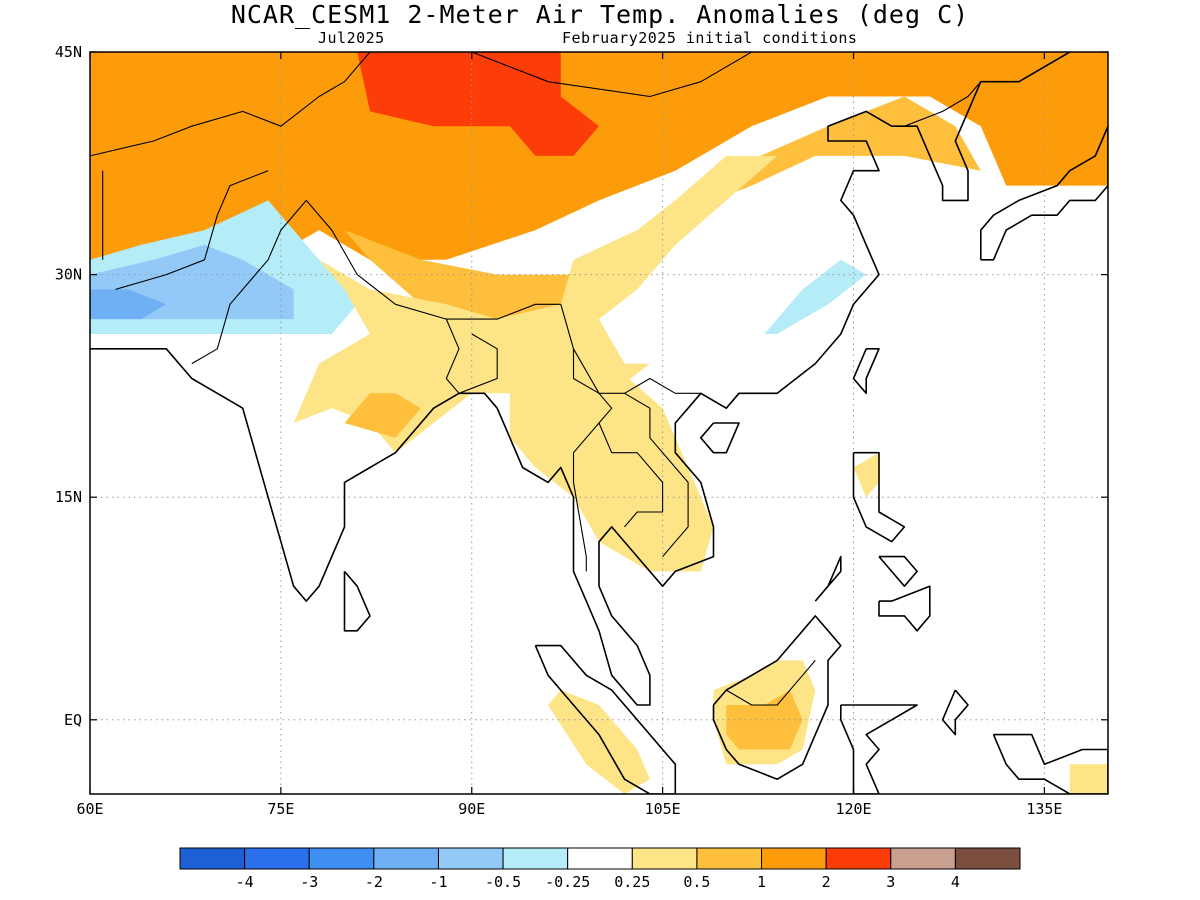 Image resolution: width=1200 pixels, height=900 pixels. Describe the element at coordinates (955, 712) in the screenshot. I see `coastline-halmahera` at that location.